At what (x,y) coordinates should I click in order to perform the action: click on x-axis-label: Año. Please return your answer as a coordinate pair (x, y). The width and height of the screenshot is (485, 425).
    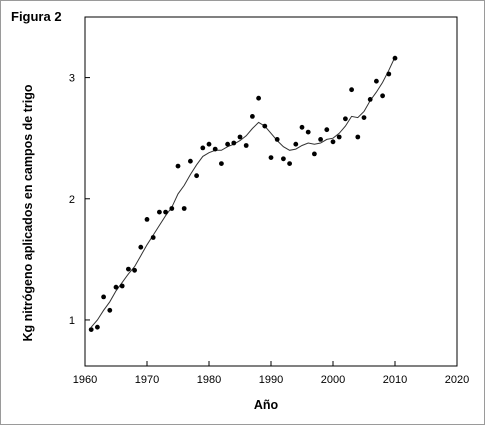
    Looking at the image, I should click on (266, 405).